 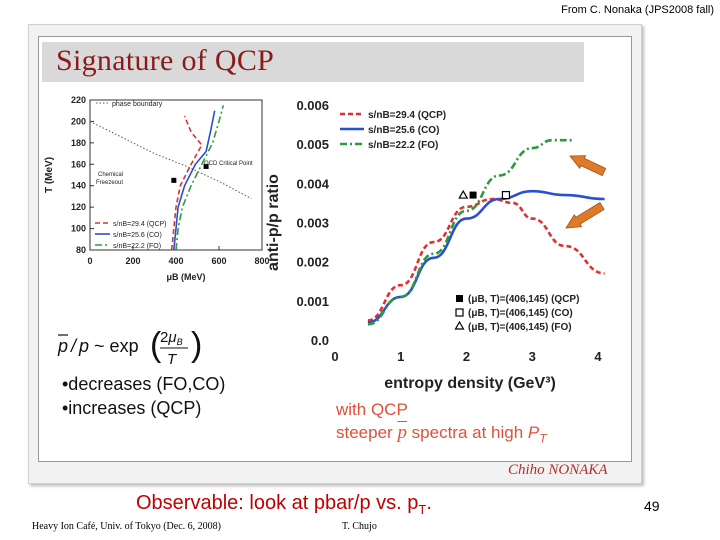 What do you see at coordinates (520, 327) in the screenshot?
I see `marker-legend-label: (μB, T)=(406,145) (FO)` at bounding box center [520, 327].